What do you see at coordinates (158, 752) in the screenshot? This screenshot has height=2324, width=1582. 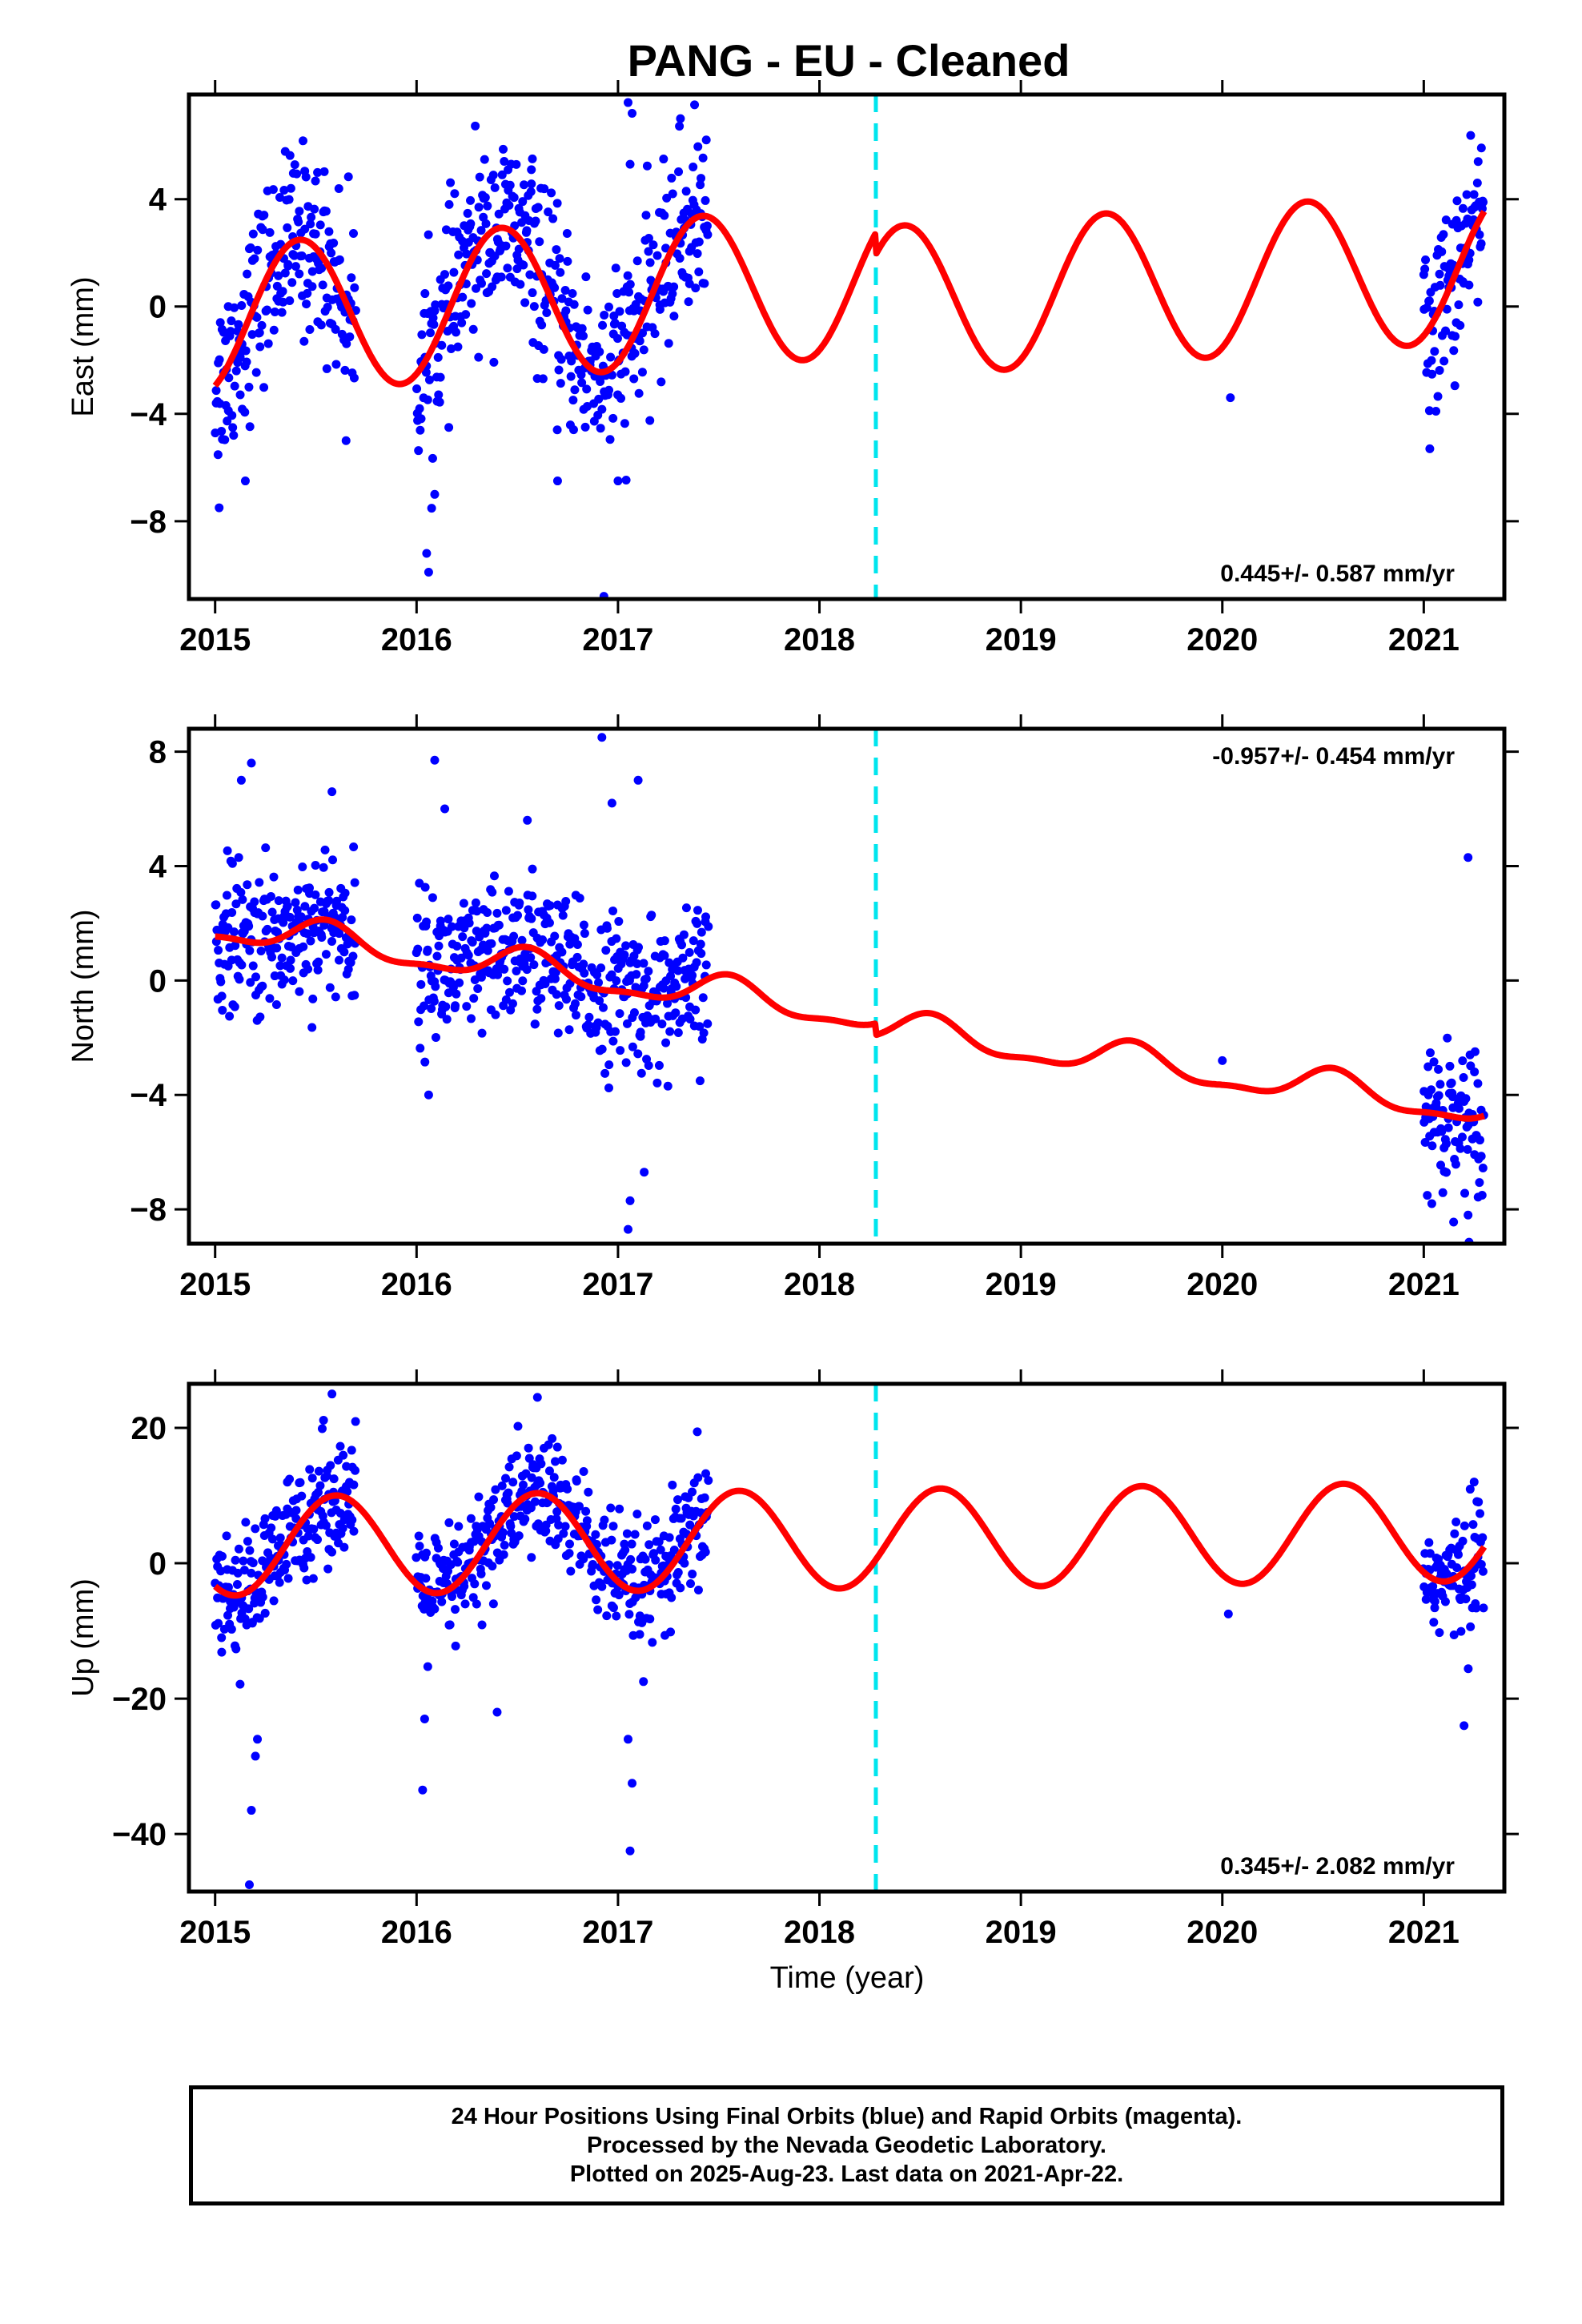 I see `y-tick-label: 8` at bounding box center [158, 752].